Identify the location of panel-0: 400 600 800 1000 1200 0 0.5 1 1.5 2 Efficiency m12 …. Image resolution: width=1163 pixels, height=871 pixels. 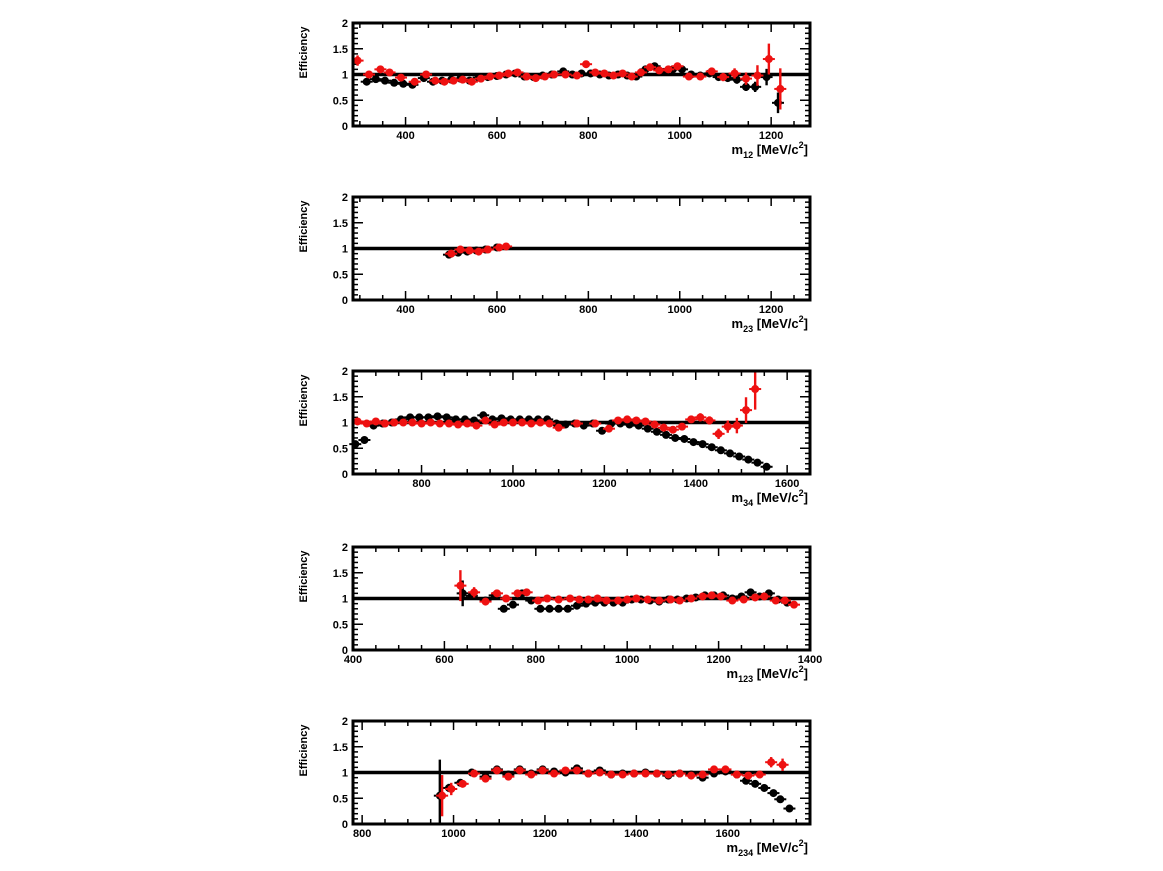
(555, 89).